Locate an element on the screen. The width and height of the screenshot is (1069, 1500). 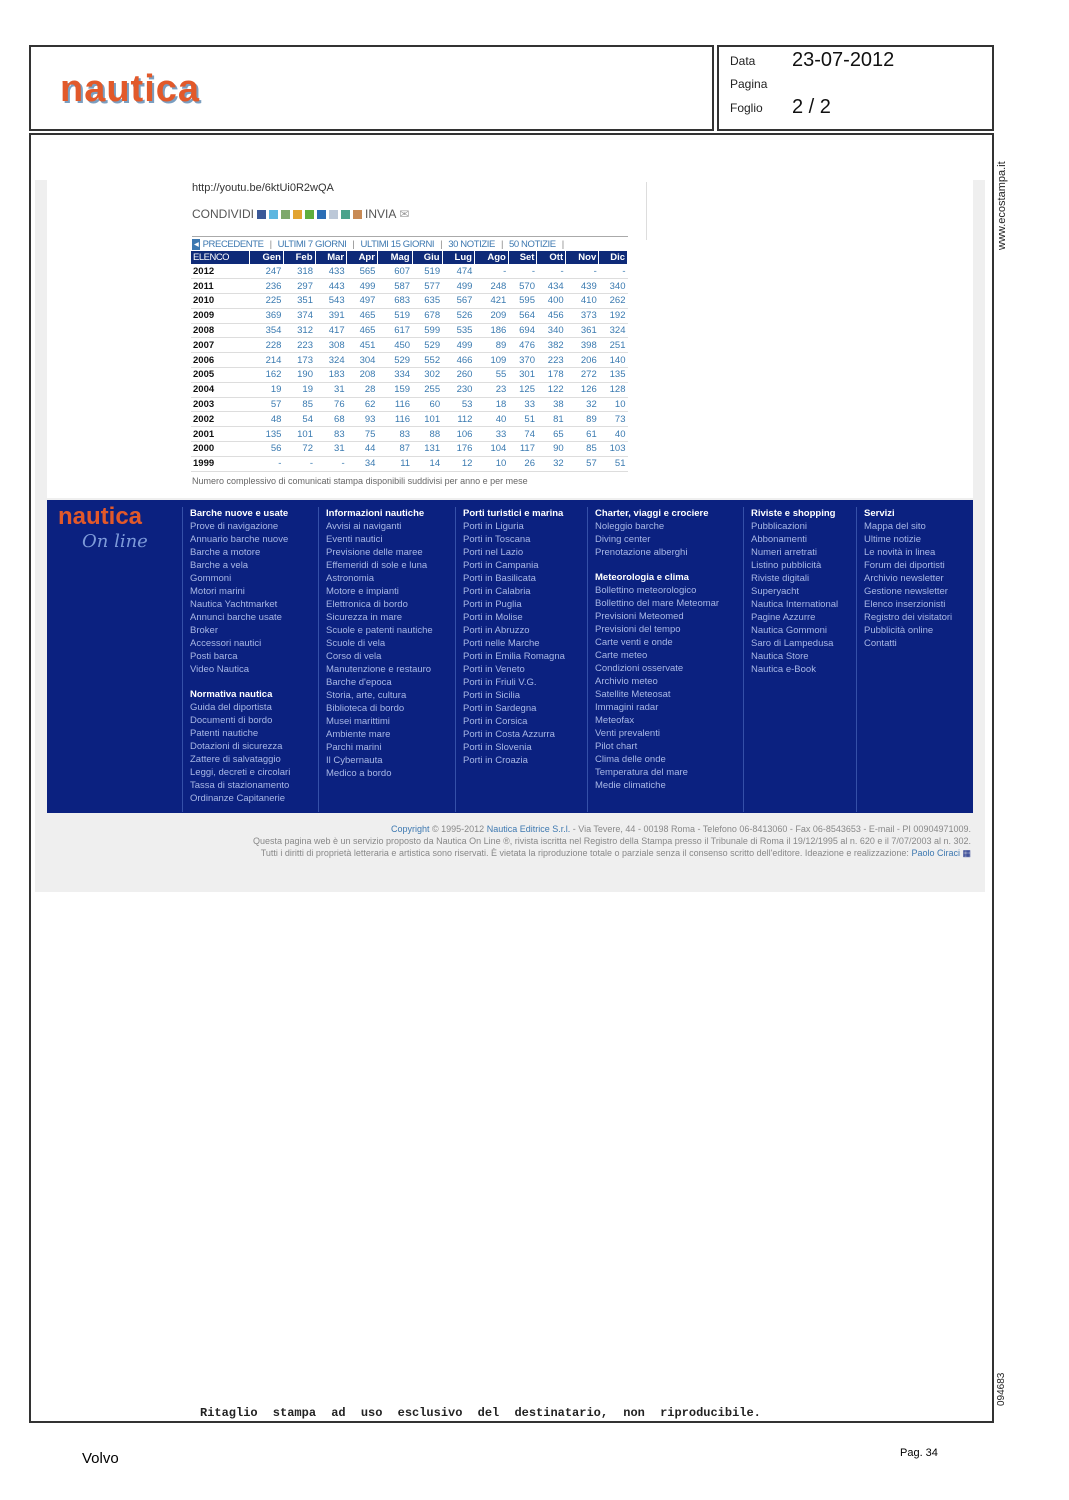
footer-link: Nautica Yachtmarket is located at coordinates (234, 604).